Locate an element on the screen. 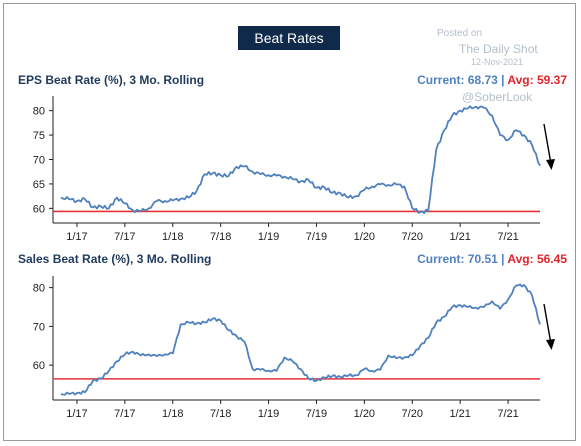 The image size is (581, 446). chart-title-badge: Beat Rates is located at coordinates (289, 38).